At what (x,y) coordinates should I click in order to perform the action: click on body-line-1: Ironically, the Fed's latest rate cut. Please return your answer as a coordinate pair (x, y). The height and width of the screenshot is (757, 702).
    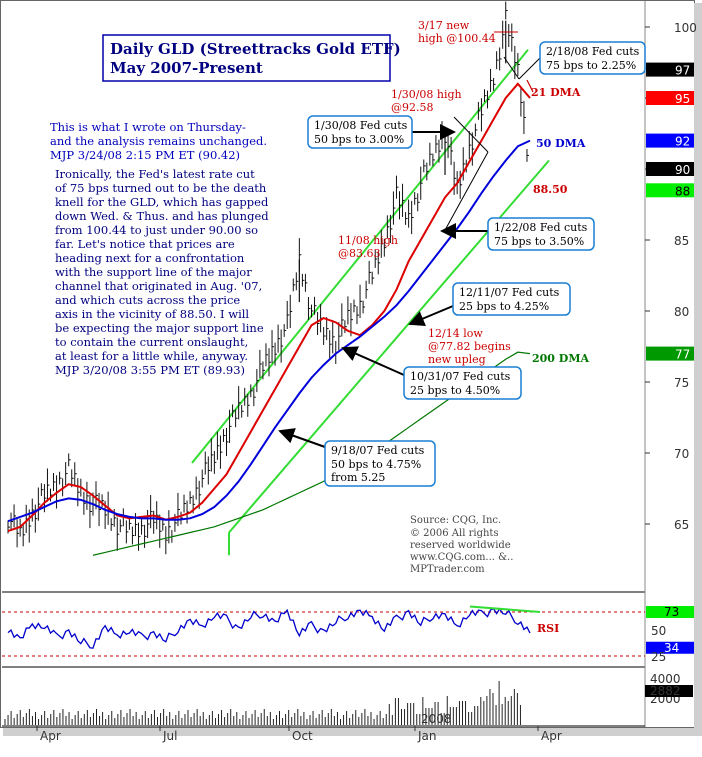
    Looking at the image, I should click on (155, 174).